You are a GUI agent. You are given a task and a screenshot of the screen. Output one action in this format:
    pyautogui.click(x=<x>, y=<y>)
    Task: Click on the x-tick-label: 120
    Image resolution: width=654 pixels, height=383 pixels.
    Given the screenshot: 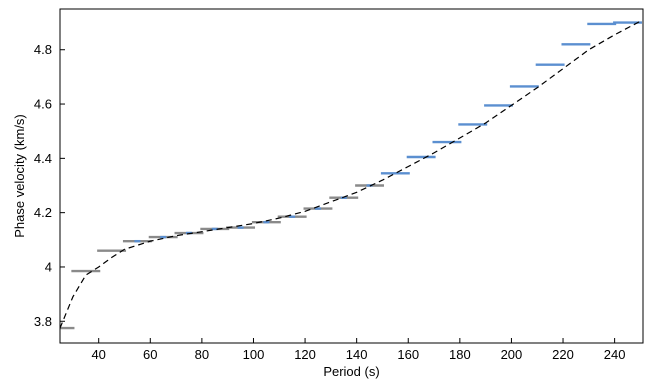 What is the action you would take?
    pyautogui.click(x=305, y=354)
    